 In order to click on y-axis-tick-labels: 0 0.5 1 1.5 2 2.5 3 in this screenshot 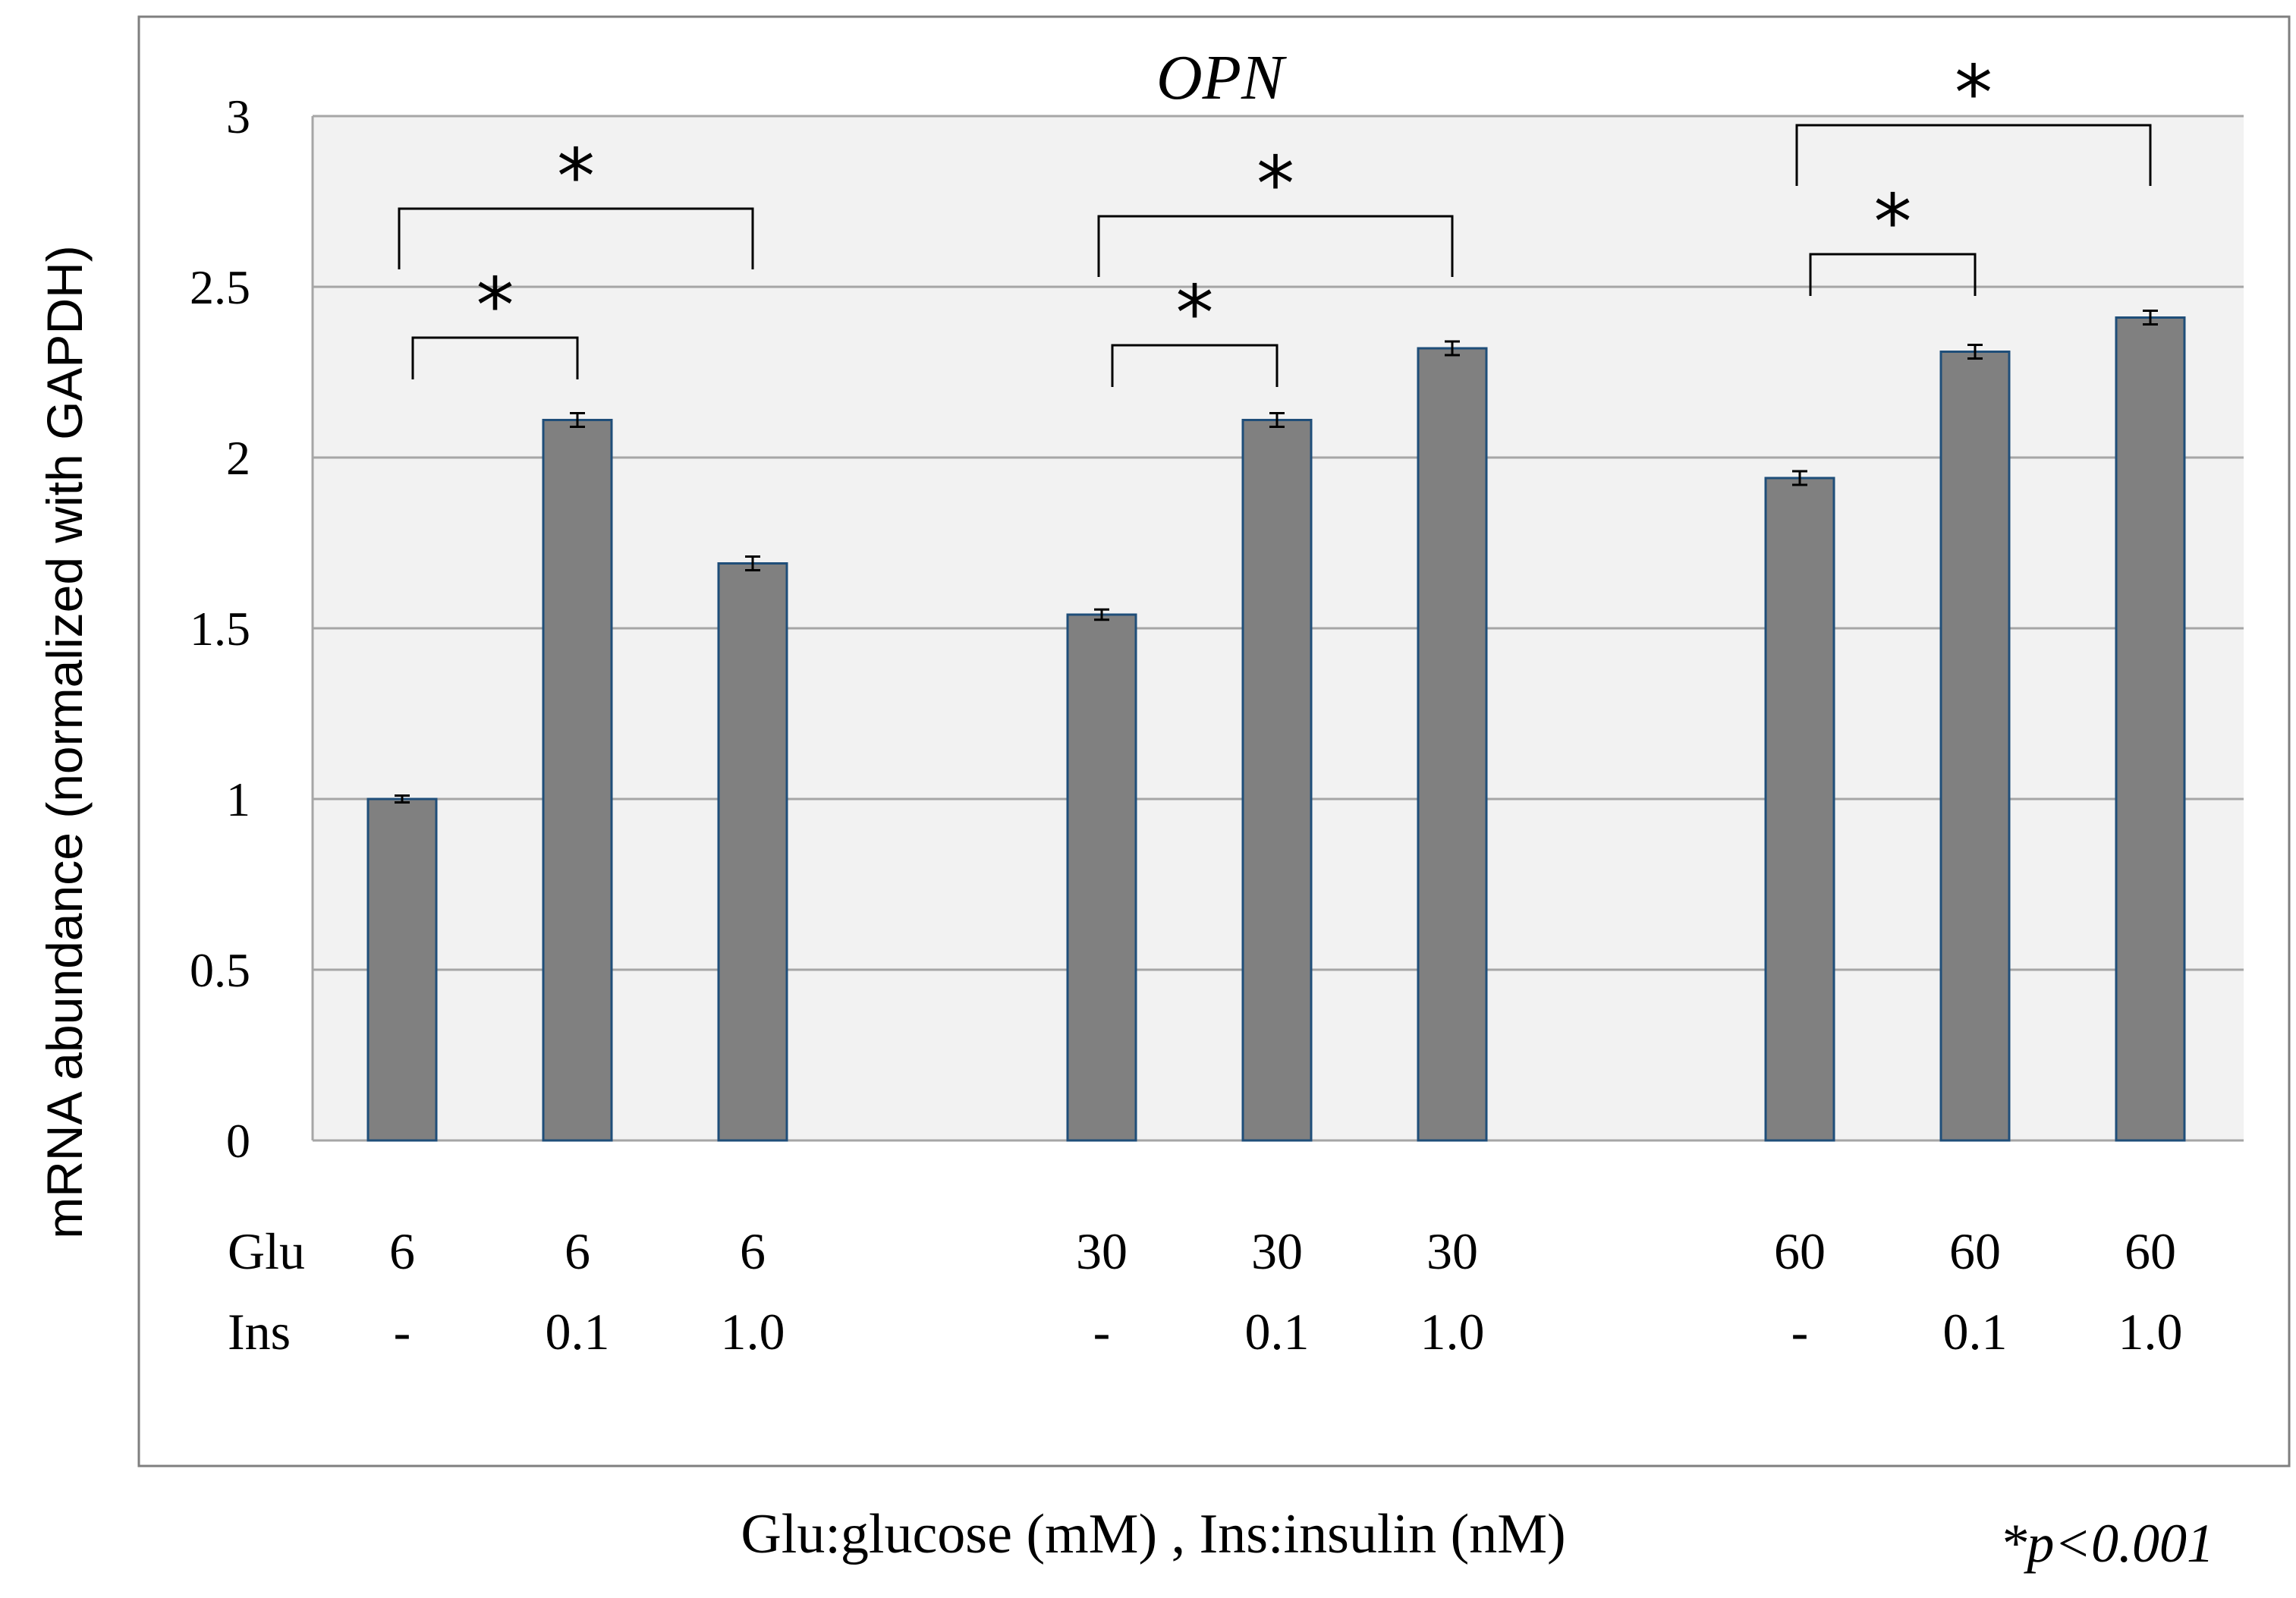, I will do `click(220, 629)`.